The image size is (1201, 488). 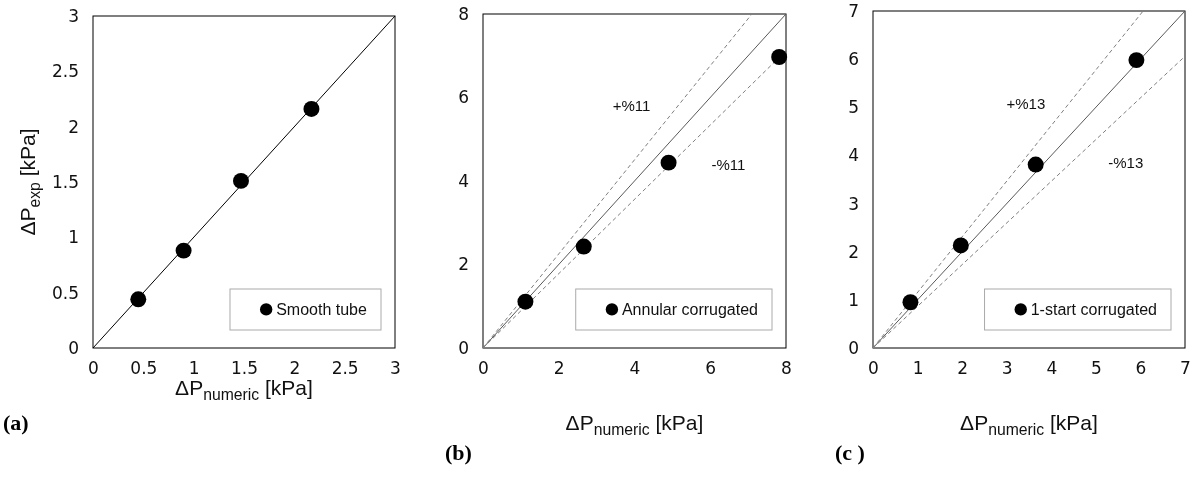 What do you see at coordinates (853, 10) in the screenshot?
I see `y-tick-label: 7` at bounding box center [853, 10].